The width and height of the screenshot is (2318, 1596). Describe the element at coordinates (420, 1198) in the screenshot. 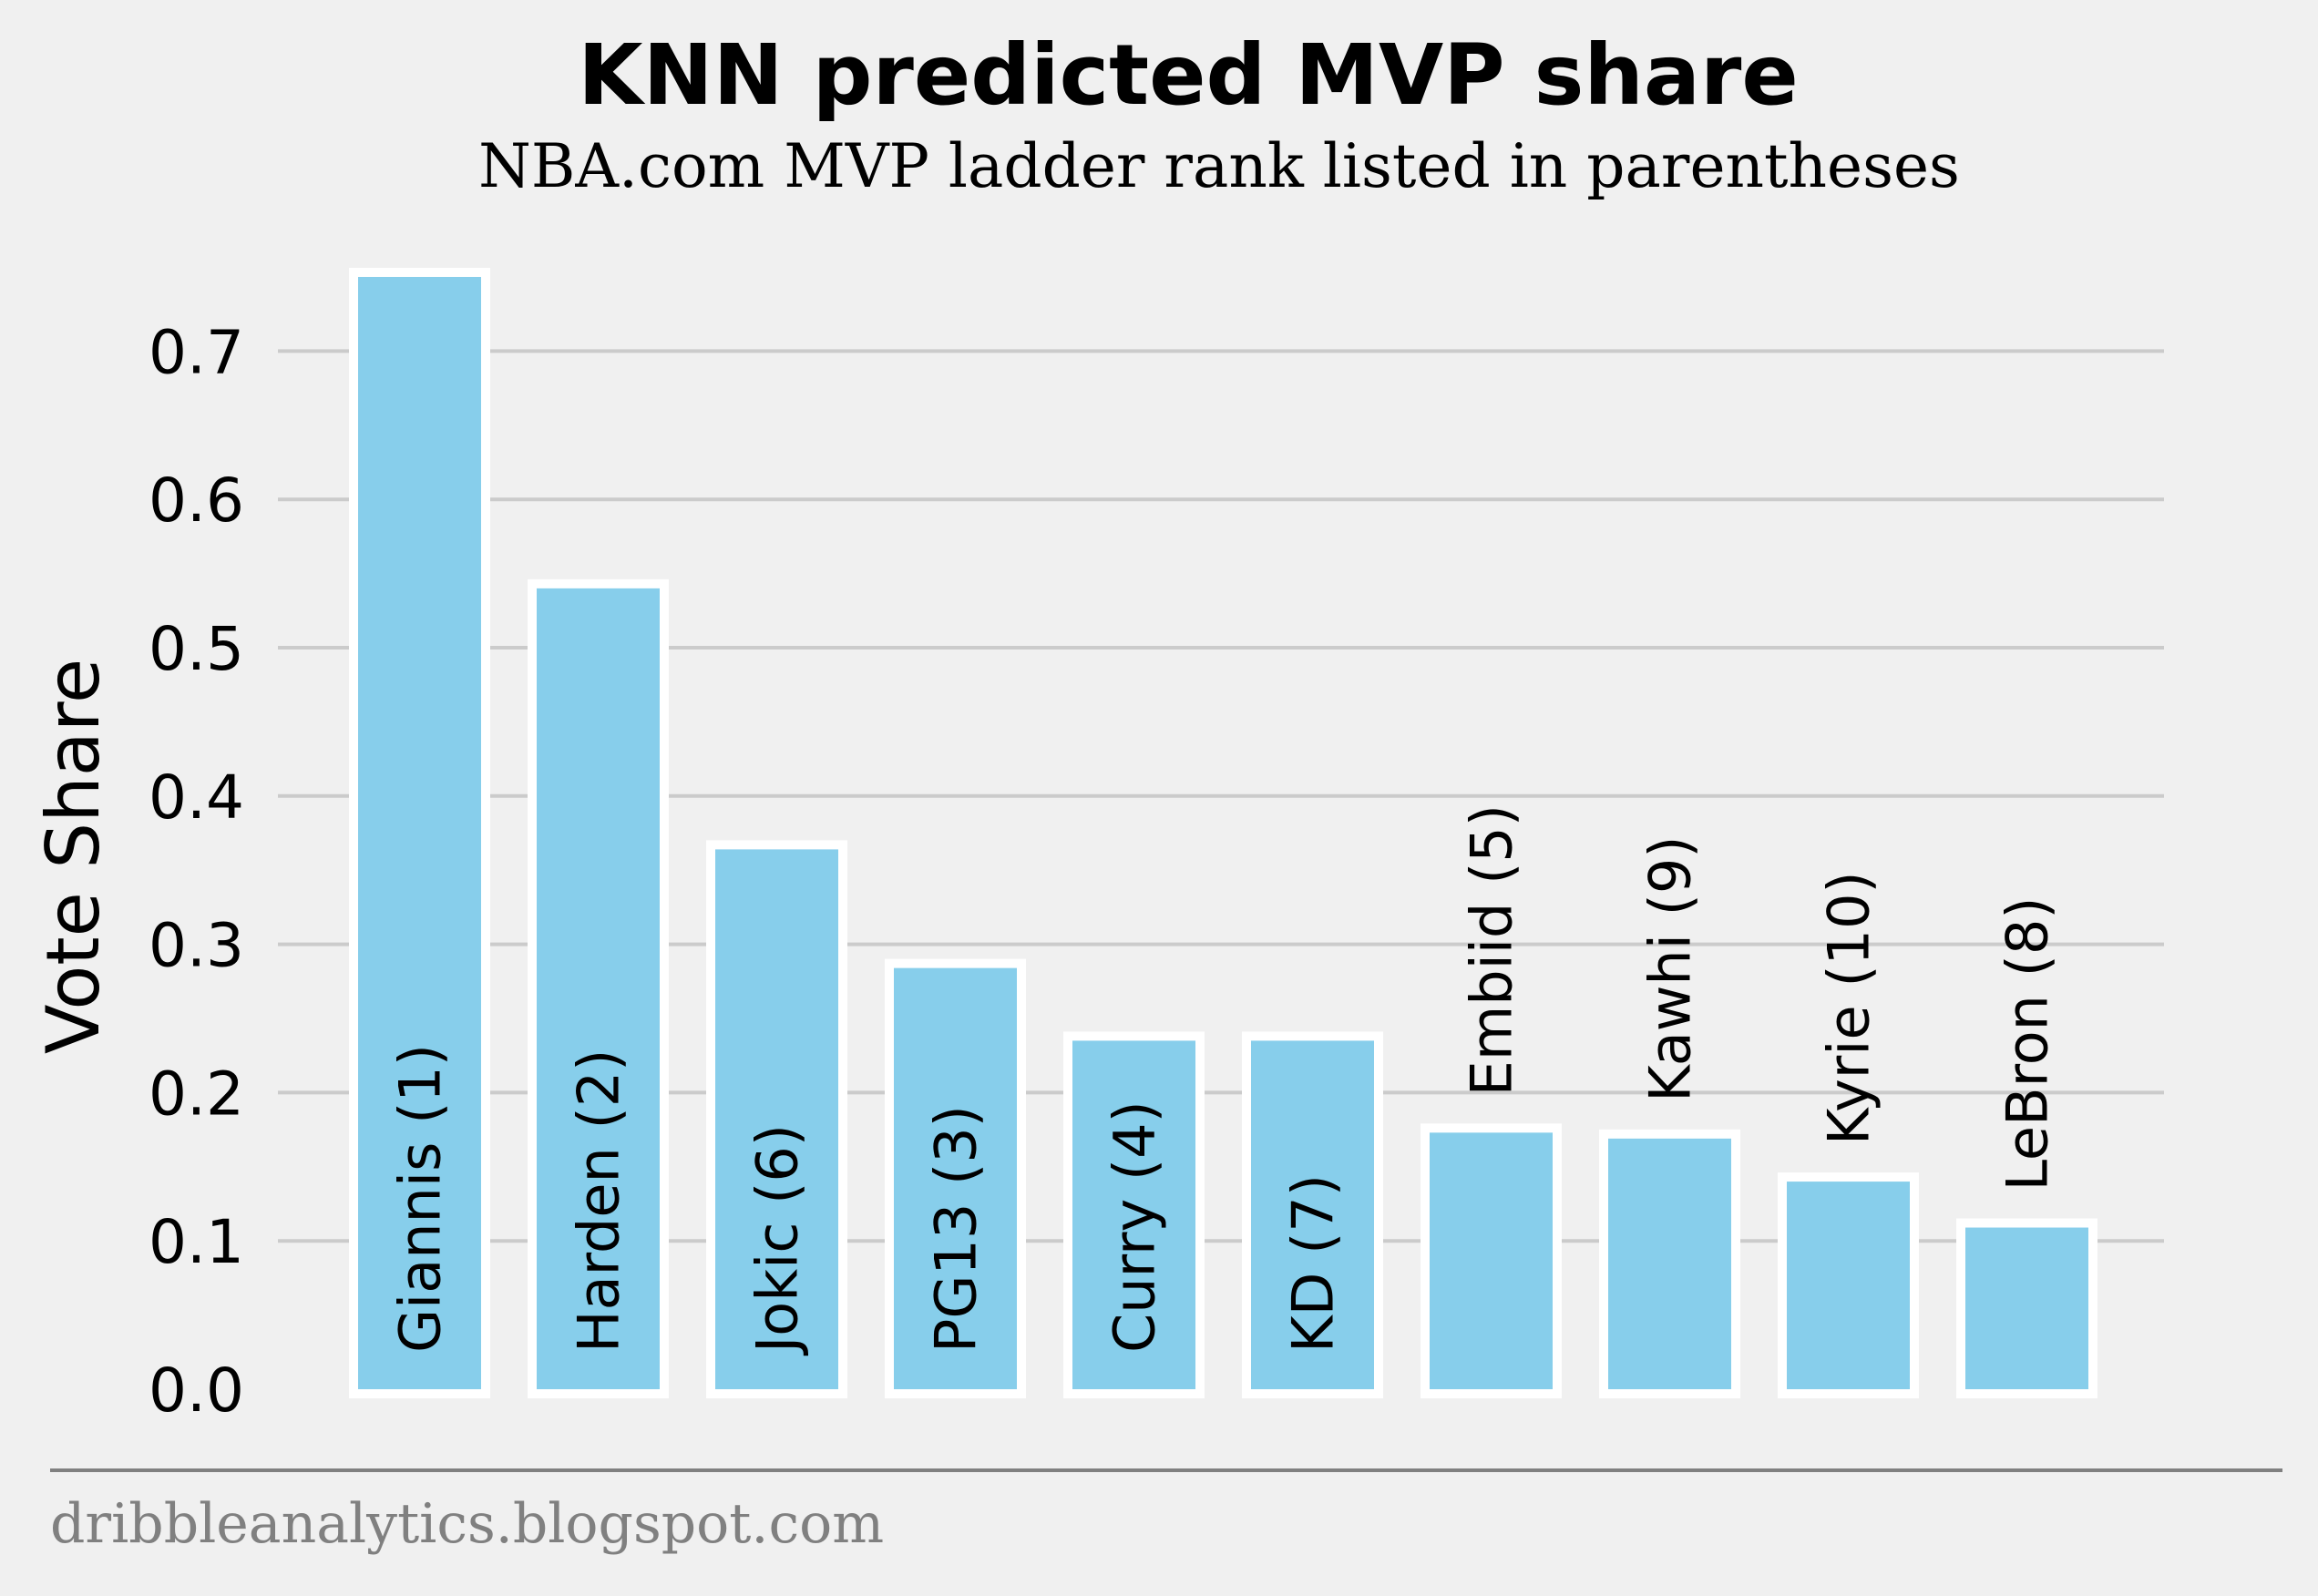

I see `bar-label: Giannis (1)` at that location.